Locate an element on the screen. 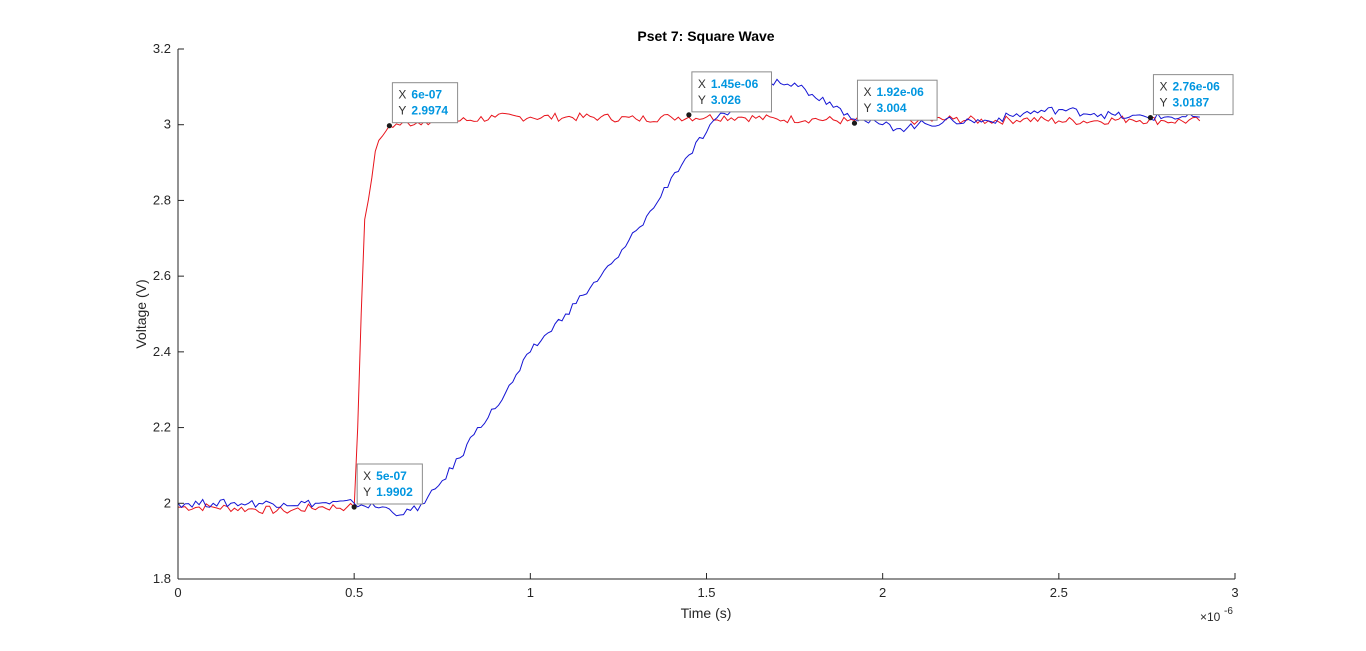 This screenshot has height=651, width=1366. x-tick-label: 2.5 is located at coordinates (1059, 592).